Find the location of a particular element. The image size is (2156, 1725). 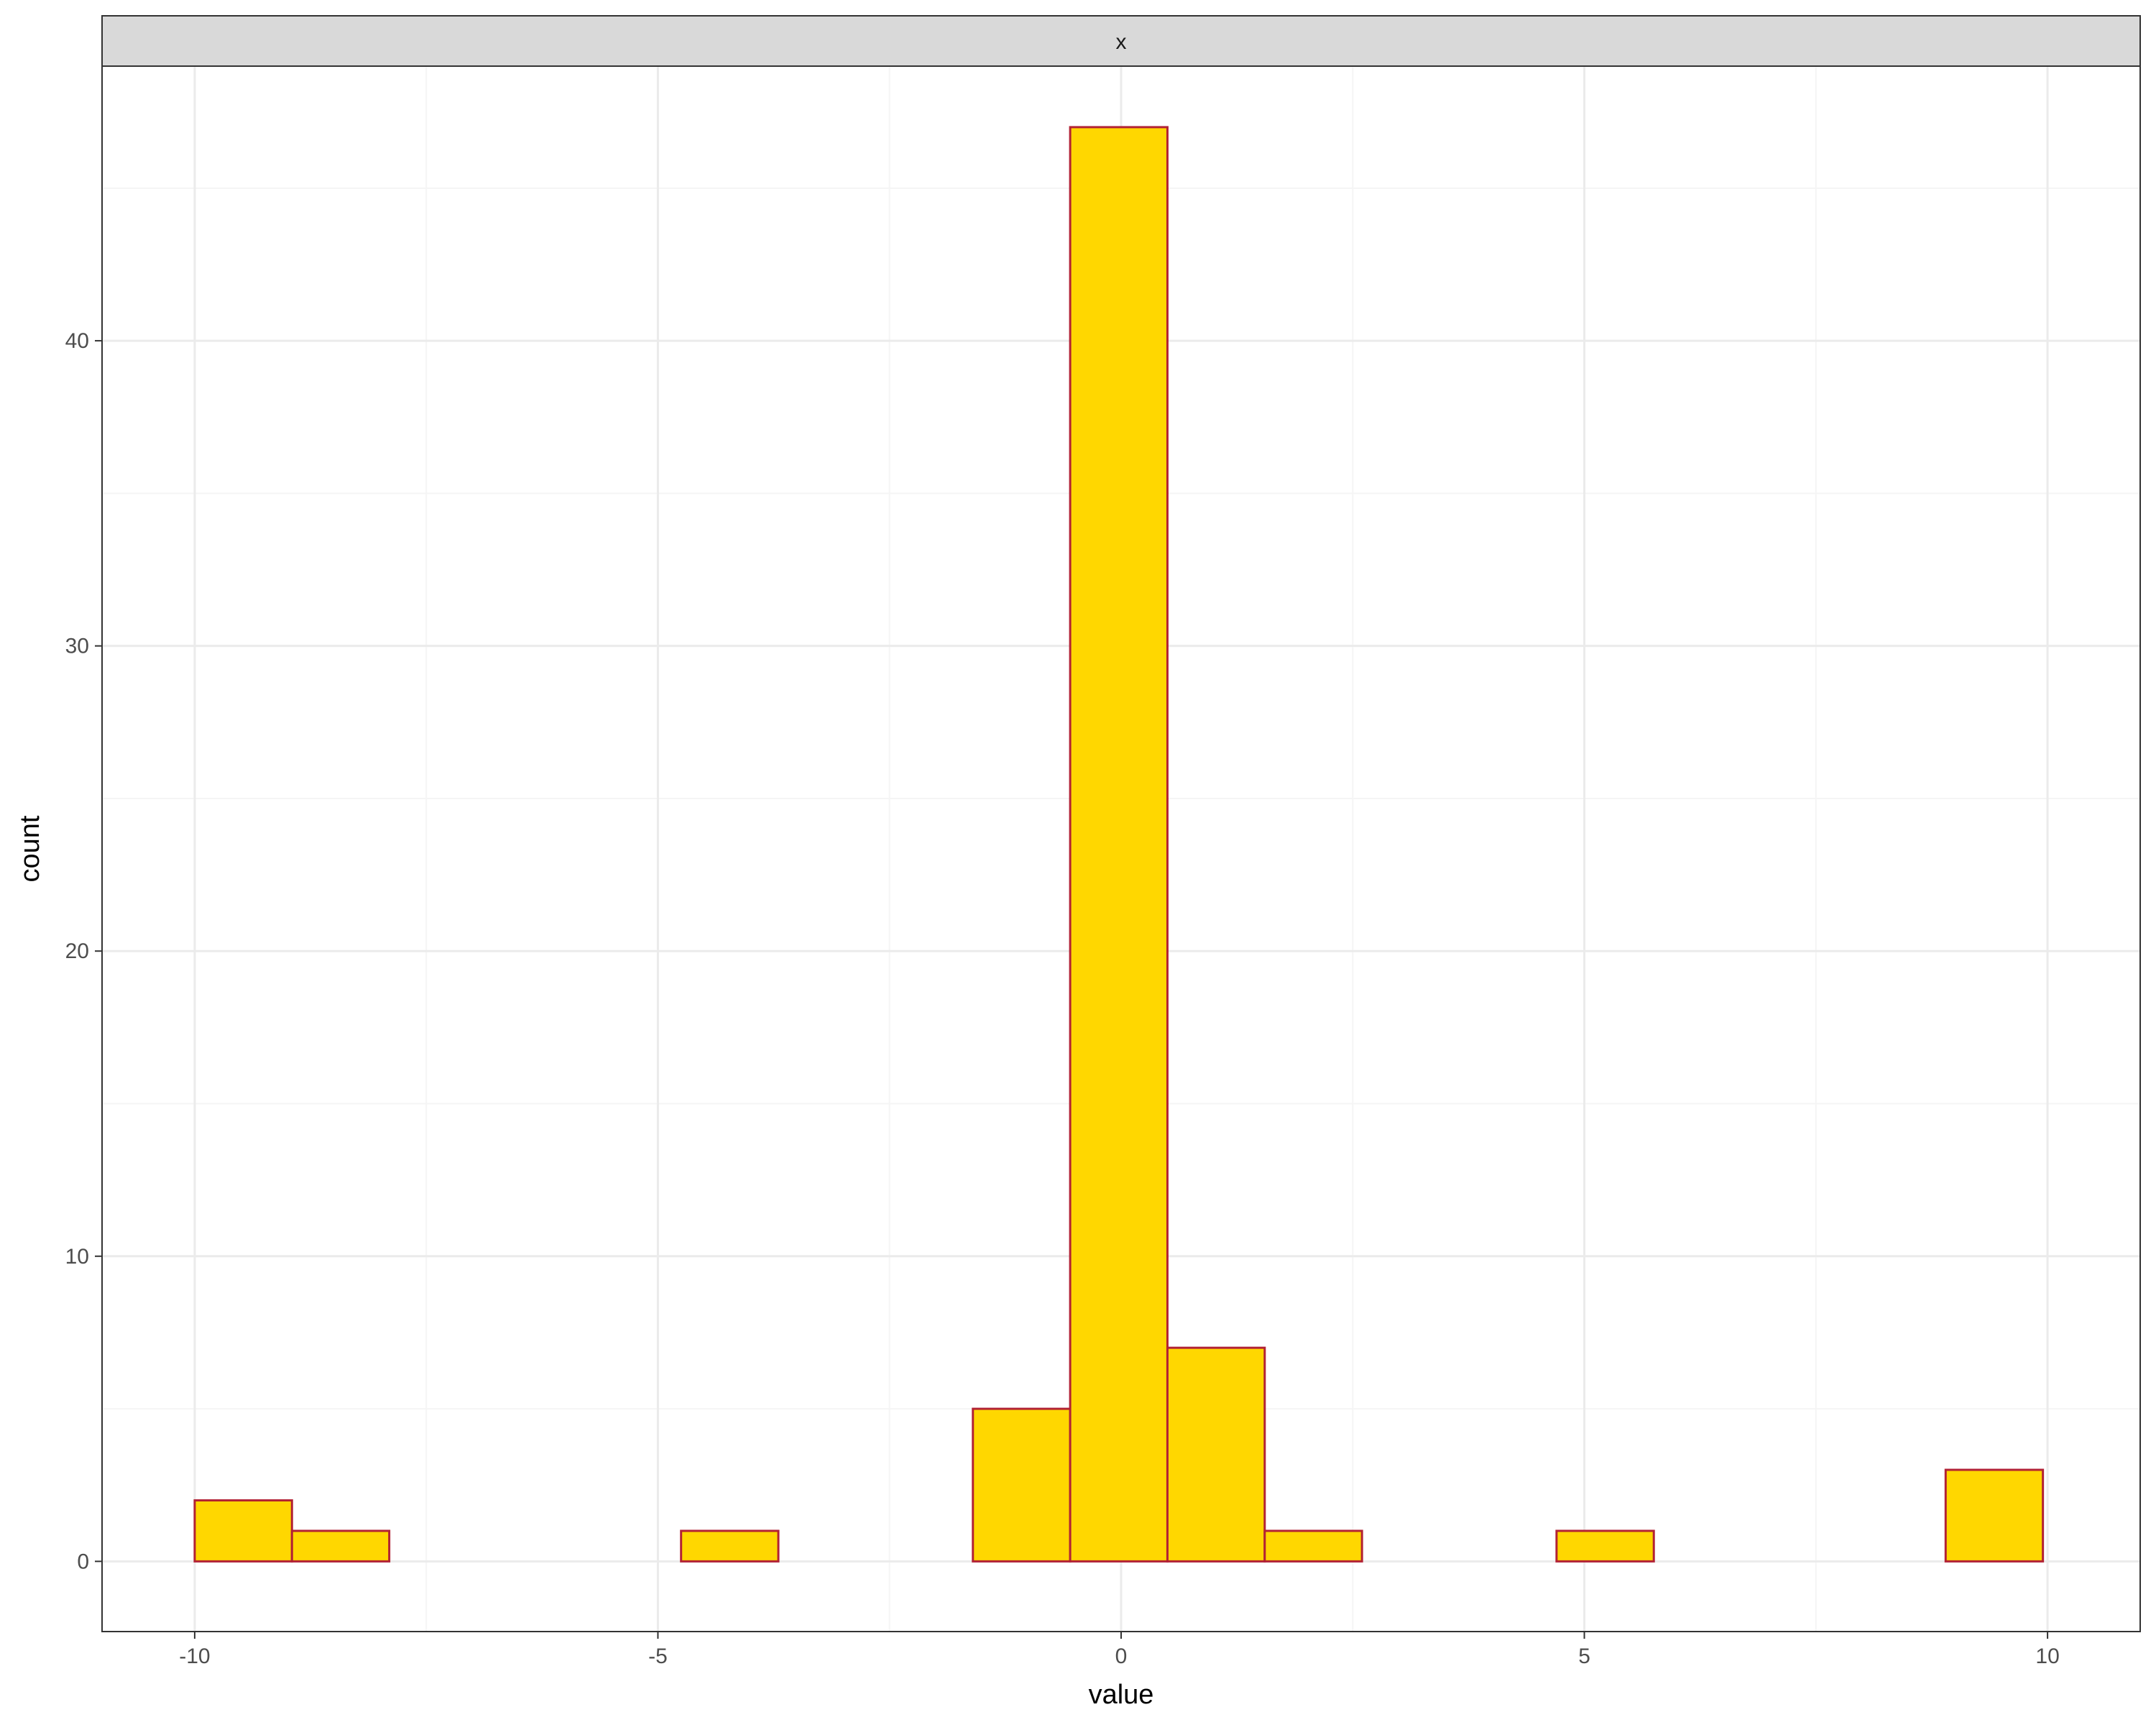

x-axis: -10 -5 0 5 10 is located at coordinates (1119, 1650).